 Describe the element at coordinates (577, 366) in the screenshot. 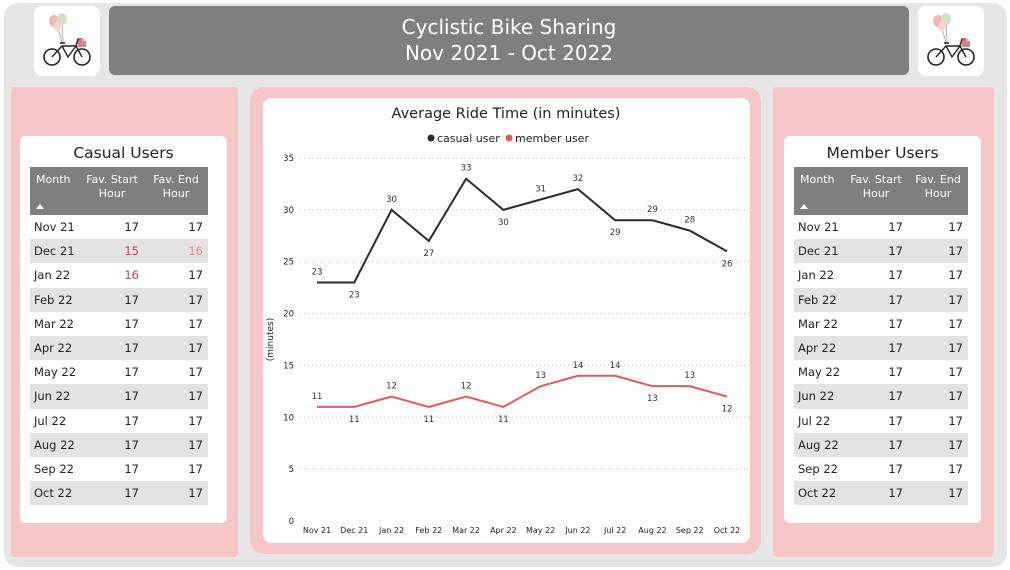

I see `data-label: 14` at that location.